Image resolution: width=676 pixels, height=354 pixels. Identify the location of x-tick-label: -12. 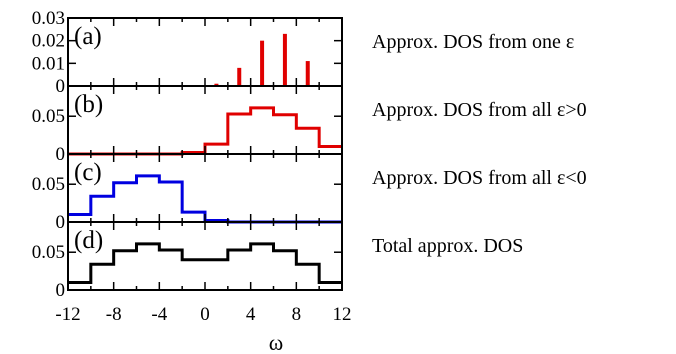
(67, 314).